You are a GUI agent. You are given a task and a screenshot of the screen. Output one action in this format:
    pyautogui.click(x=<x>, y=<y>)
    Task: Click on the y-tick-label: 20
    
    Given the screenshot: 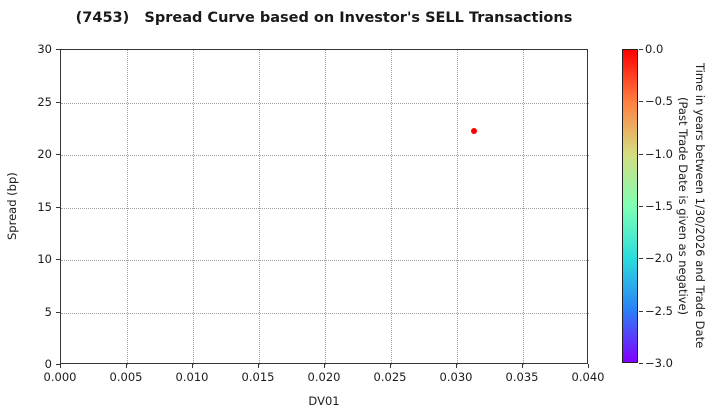 What is the action you would take?
    pyautogui.click(x=44, y=154)
    